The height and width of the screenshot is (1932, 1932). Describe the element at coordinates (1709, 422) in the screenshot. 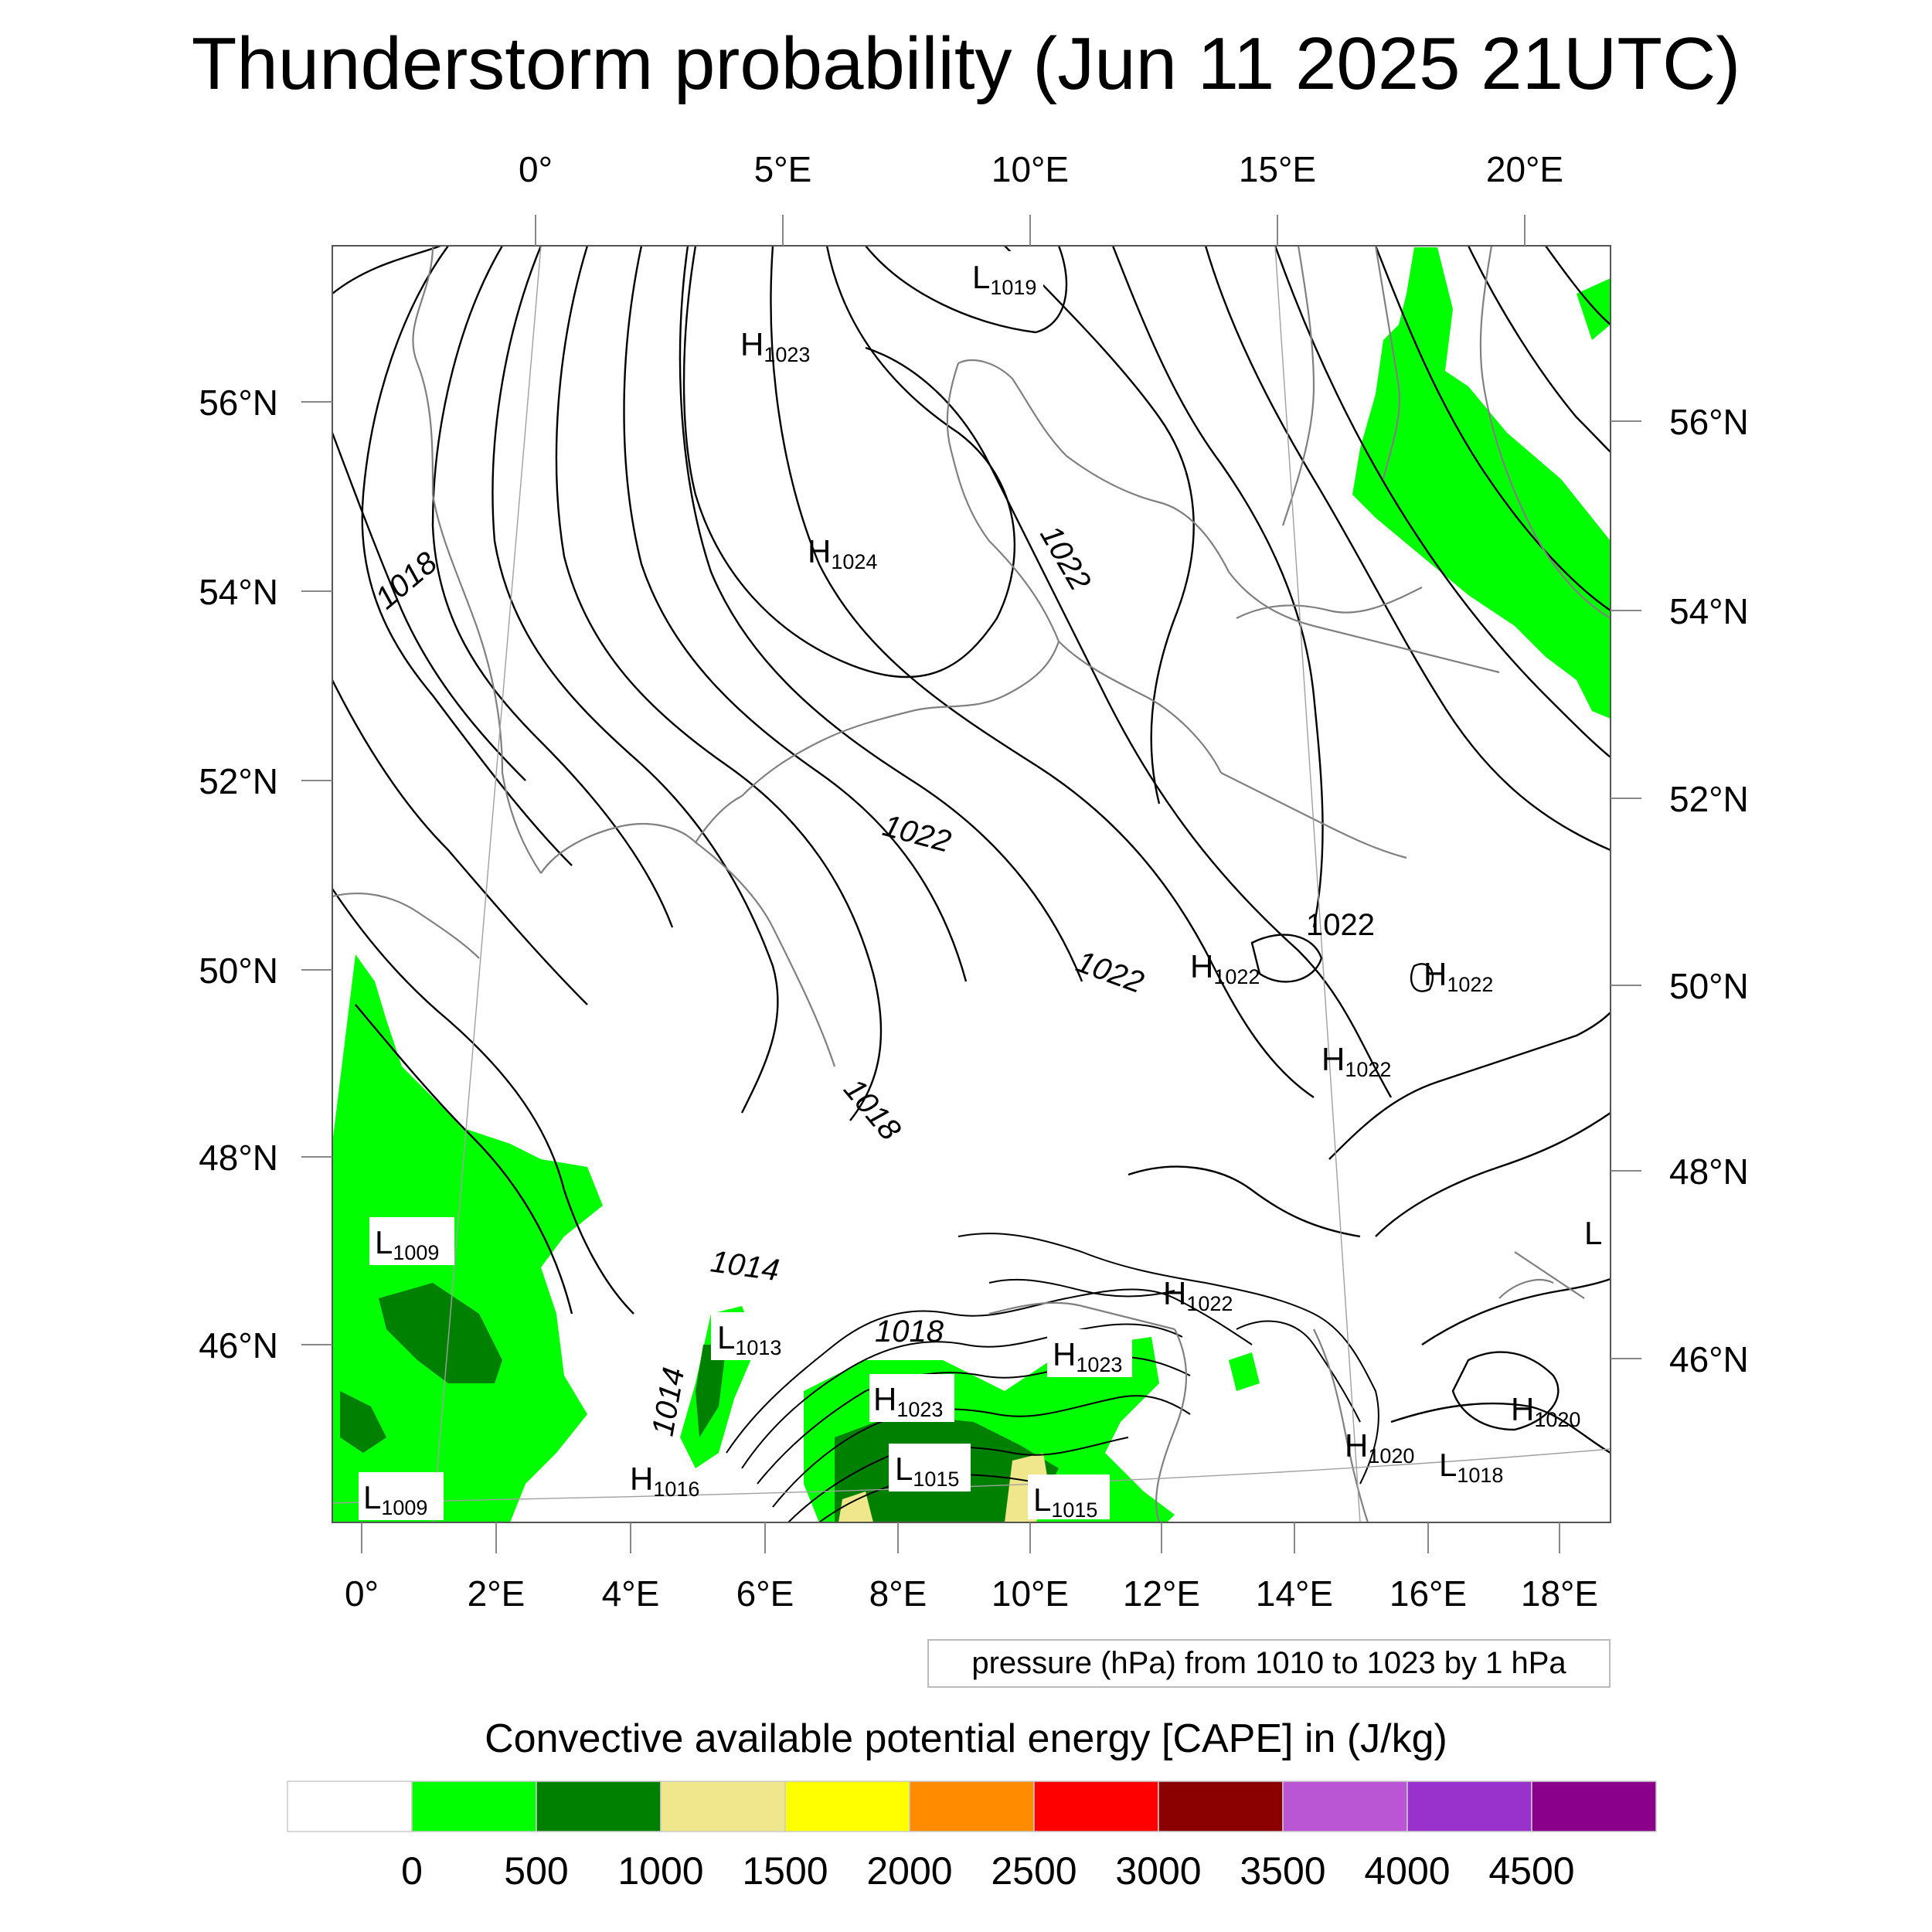

I see `right-lat-label: 56°N` at that location.